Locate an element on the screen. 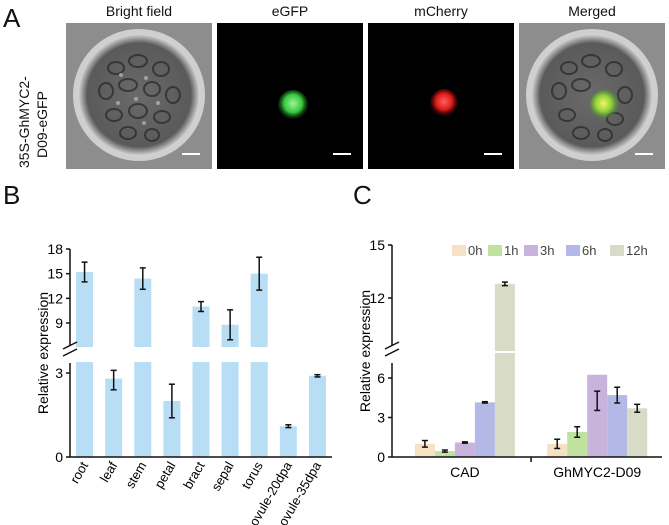  title-merged: Merged is located at coordinates (592, 11).